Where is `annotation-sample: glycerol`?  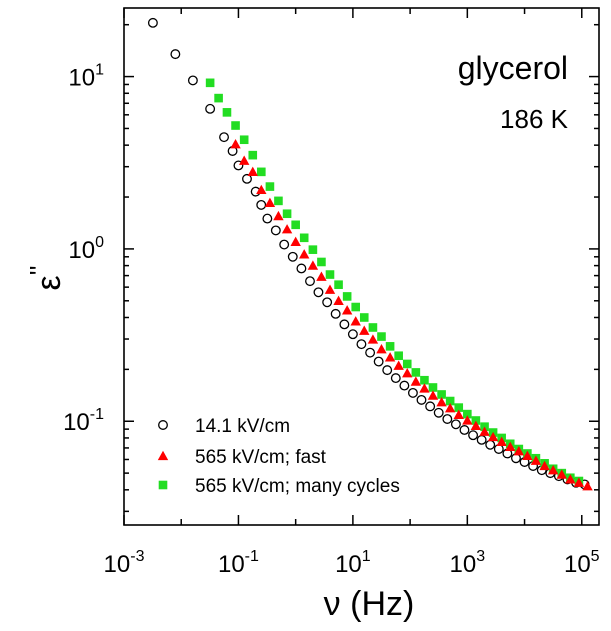 annotation-sample: glycerol is located at coordinates (513, 68).